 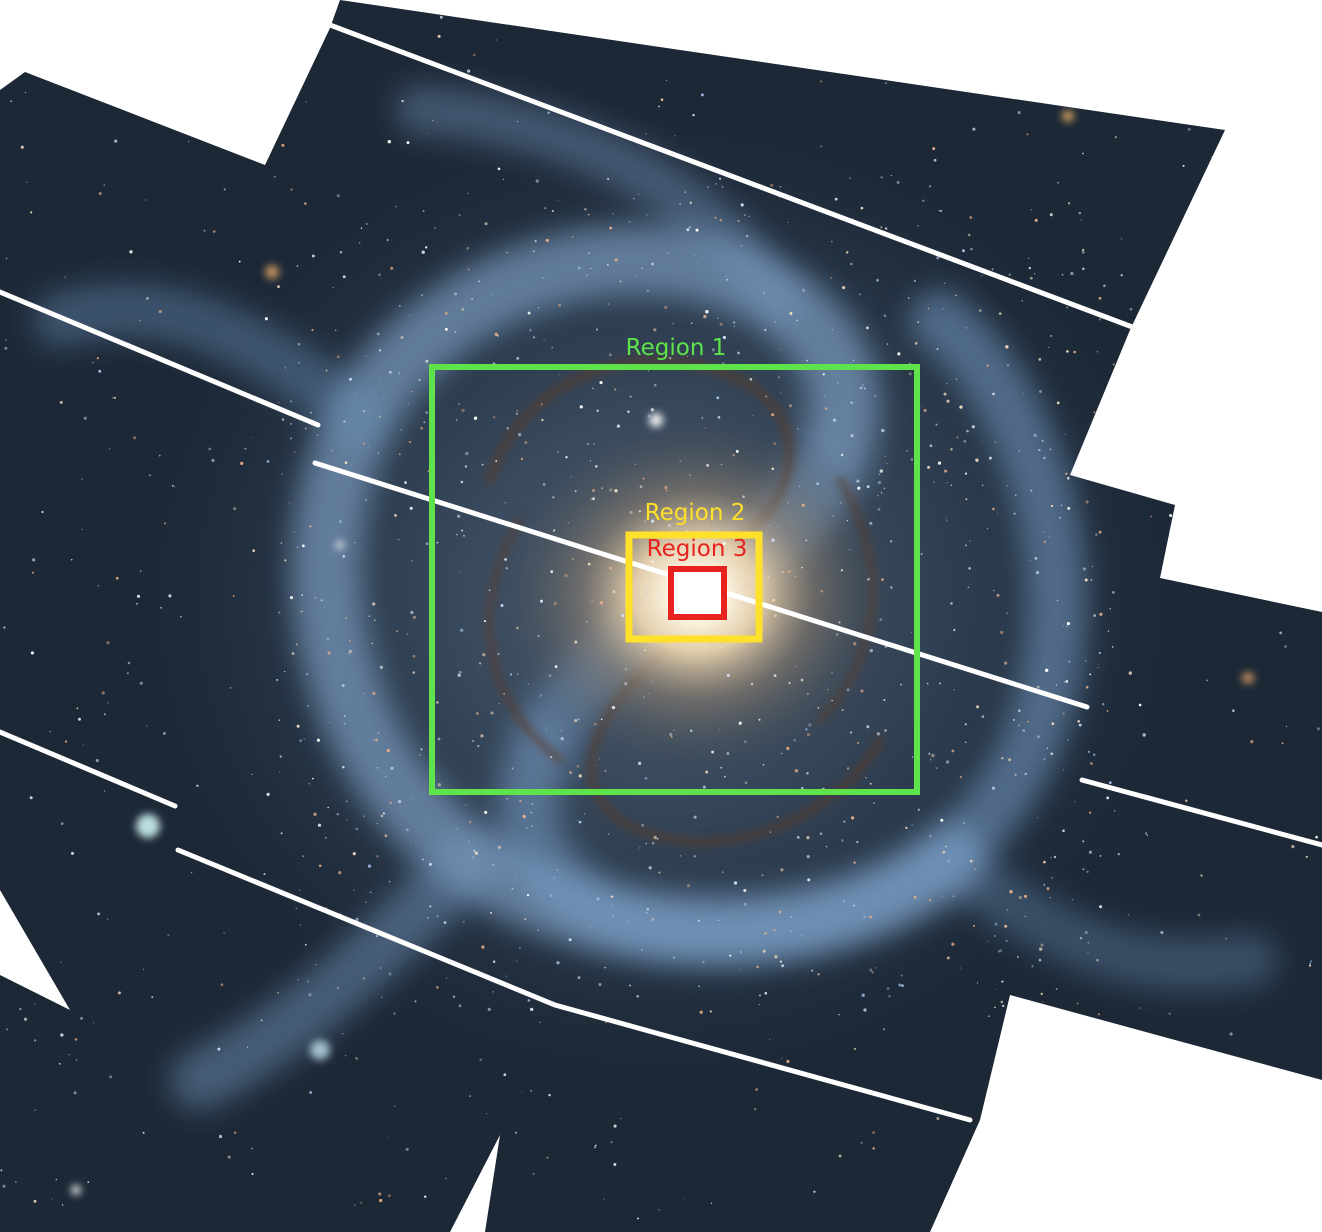 I want to click on region-3-box, so click(x=697, y=593).